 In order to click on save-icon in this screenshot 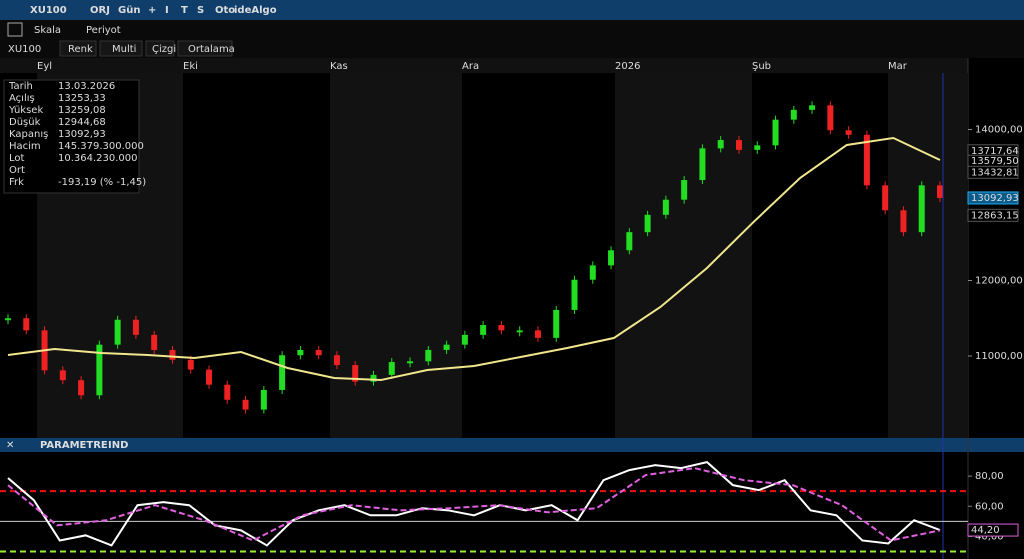, I will do `click(15, 29)`.